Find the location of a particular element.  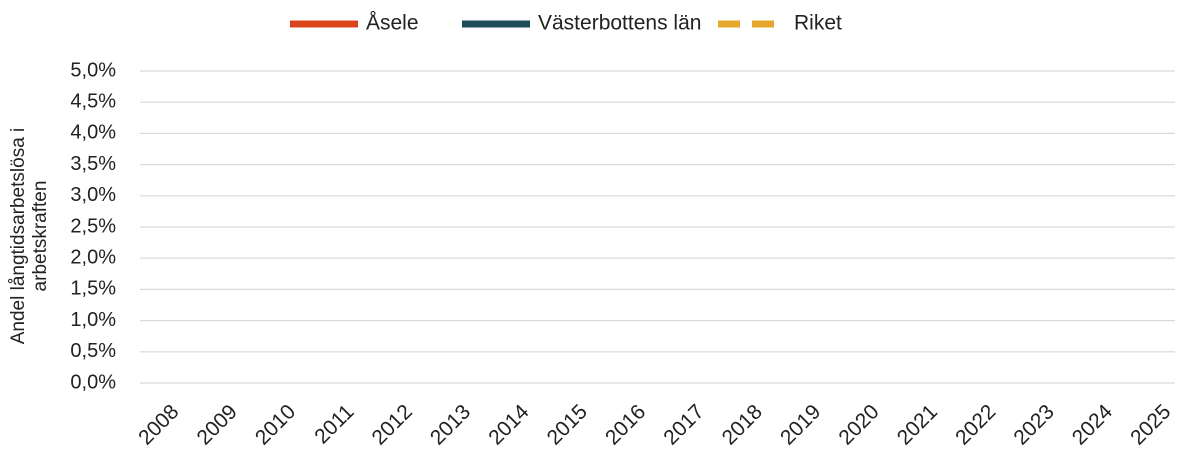

legend-label: Riket is located at coordinates (818, 23).